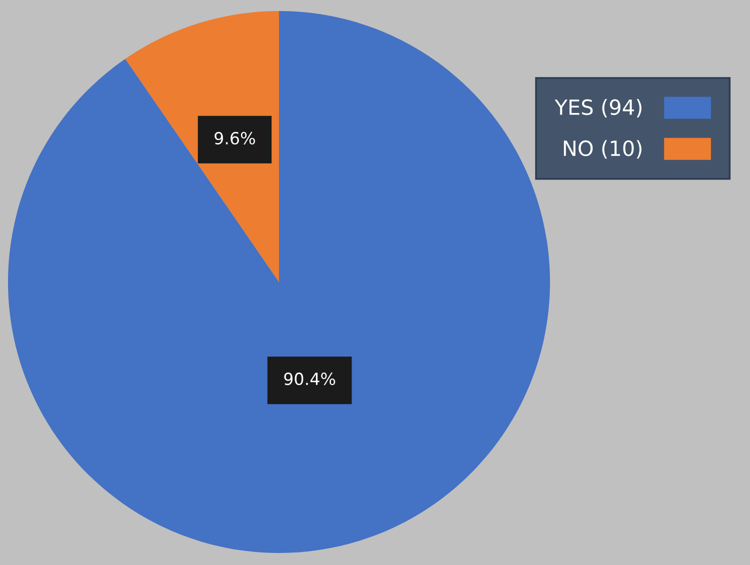 Image resolution: width=750 pixels, height=565 pixels. I want to click on data-label: 90.4%, so click(310, 379).